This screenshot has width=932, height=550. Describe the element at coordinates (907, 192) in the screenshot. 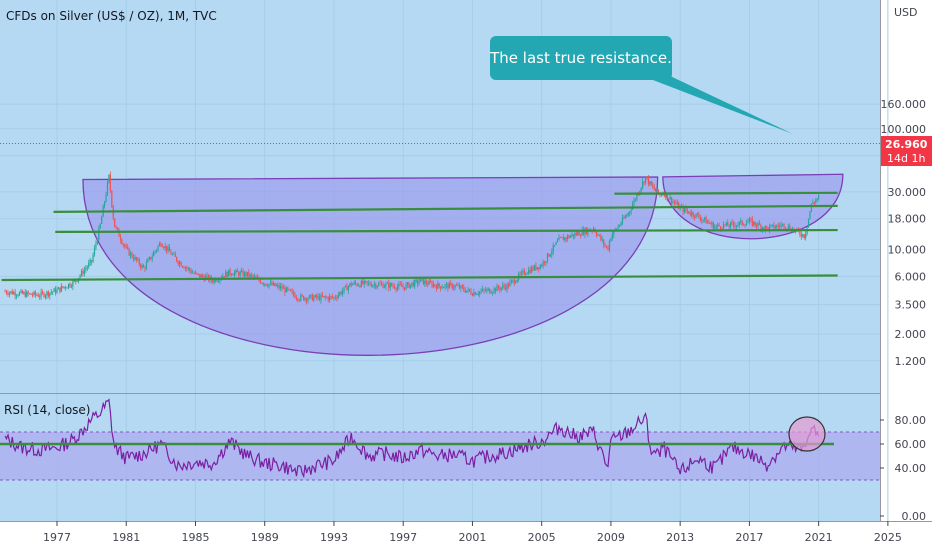

I see `price-tick-label: 30.000` at that location.